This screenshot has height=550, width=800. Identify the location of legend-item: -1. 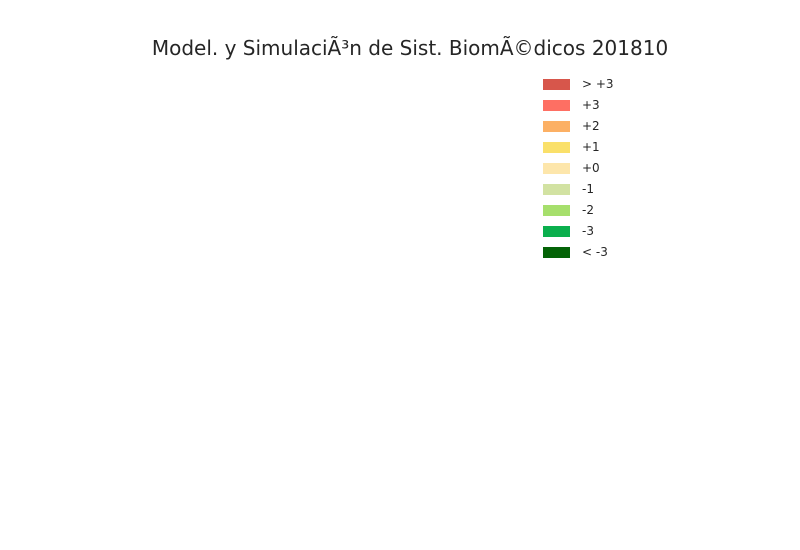
(600, 191).